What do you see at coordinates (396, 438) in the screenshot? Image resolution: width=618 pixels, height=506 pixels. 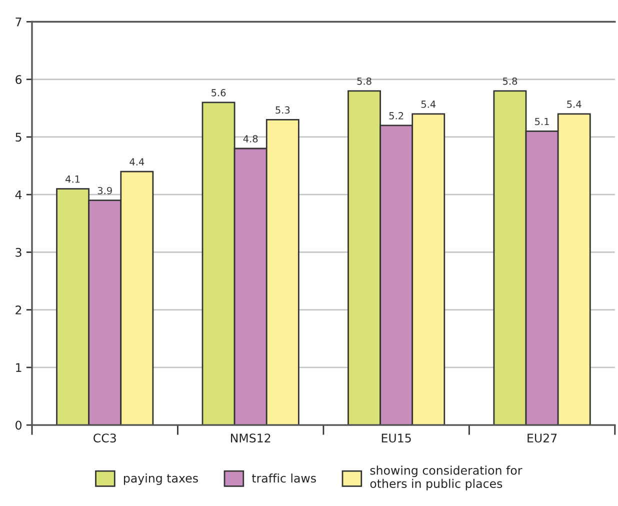 I see `x-tick-label: EU15` at bounding box center [396, 438].